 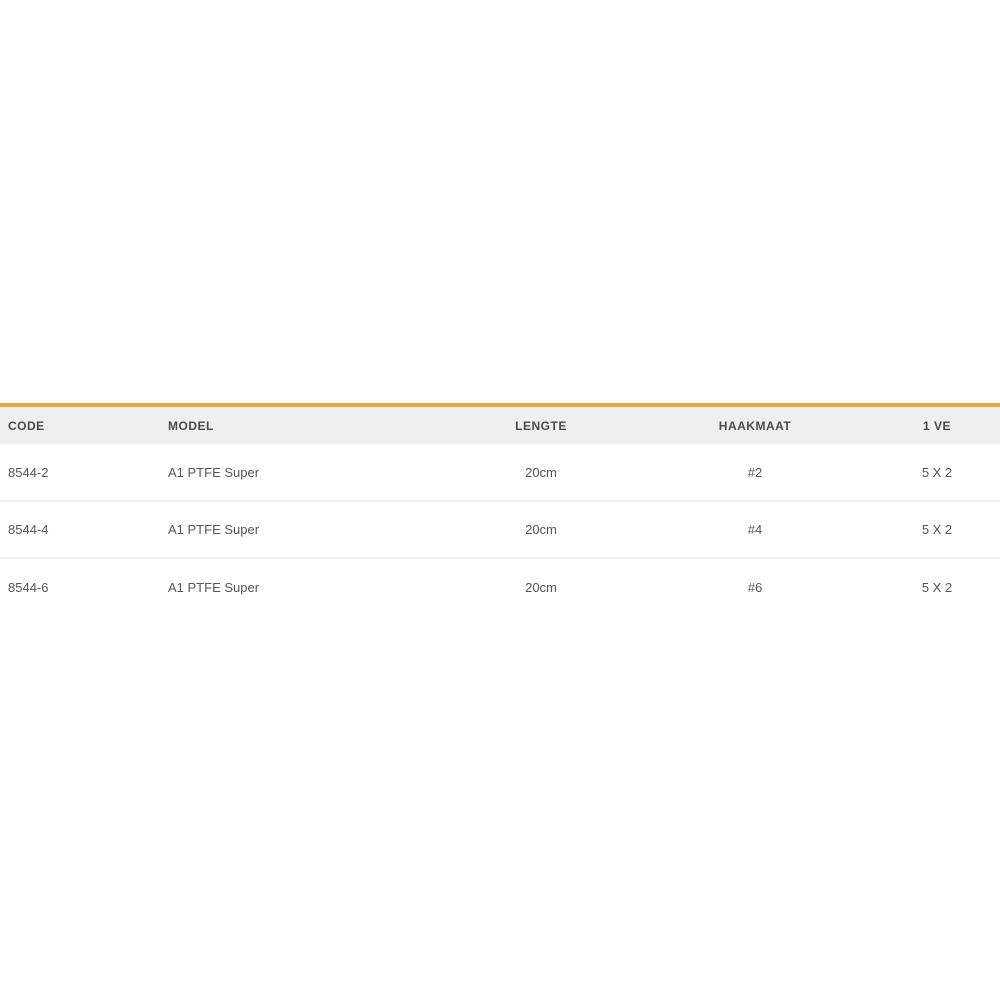 I want to click on table-row: 8544-2 A1 PTFE Super 20cm #2 5 X 2, so click(x=500, y=473).